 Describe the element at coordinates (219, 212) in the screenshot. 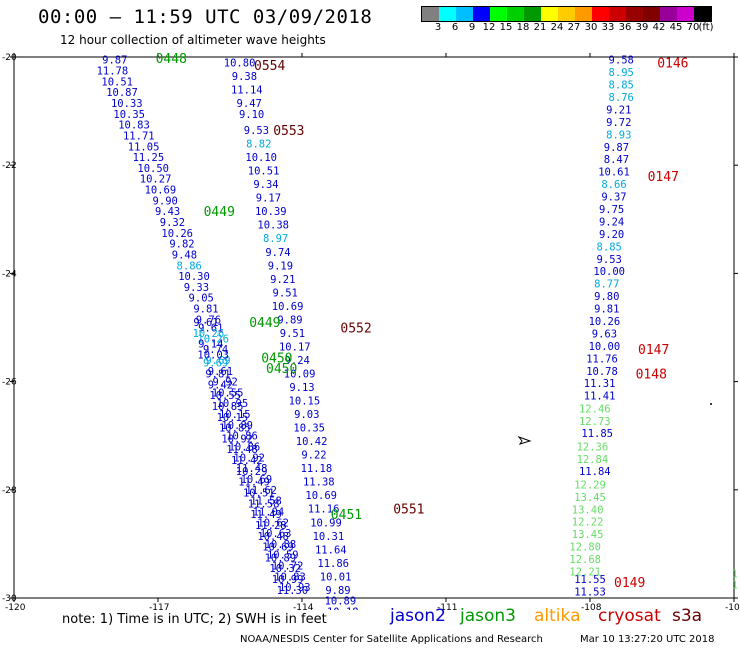

I see `pass-time-label: 0449` at that location.